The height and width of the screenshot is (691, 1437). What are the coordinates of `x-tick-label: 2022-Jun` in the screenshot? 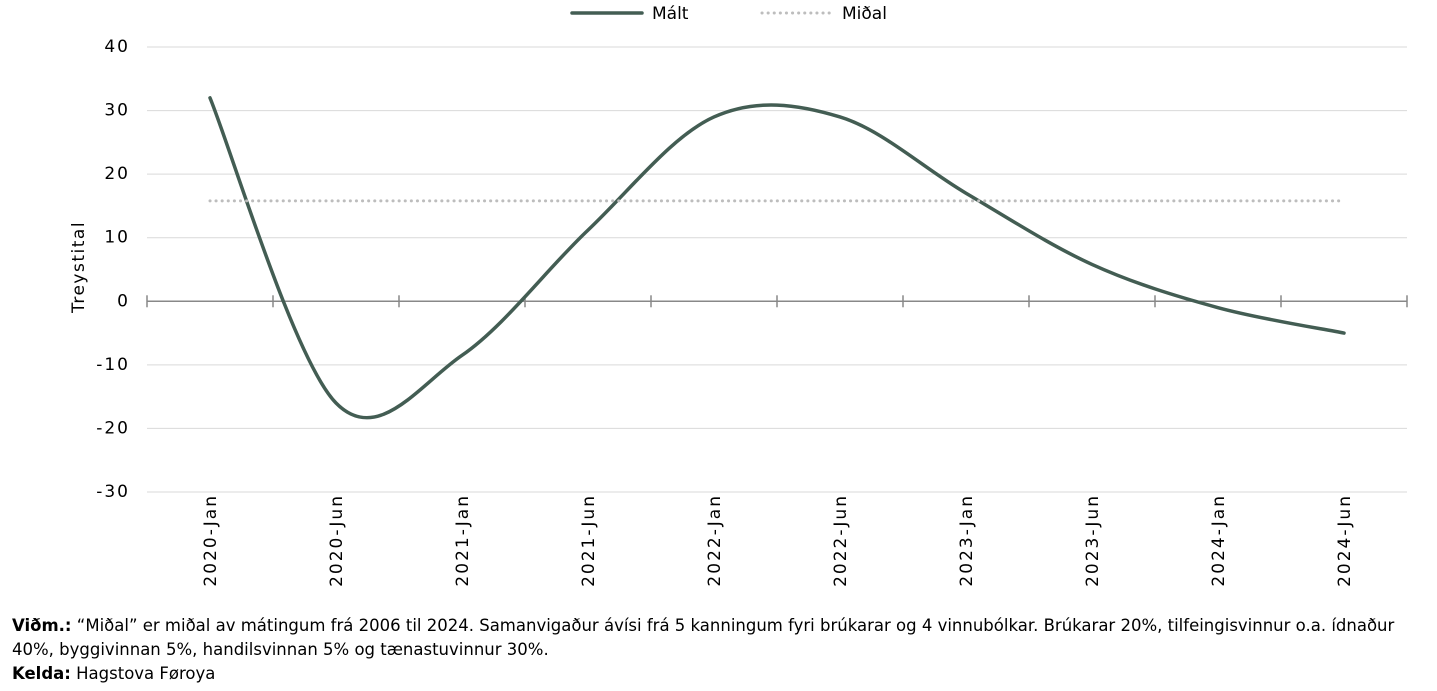 It's located at (841, 540).